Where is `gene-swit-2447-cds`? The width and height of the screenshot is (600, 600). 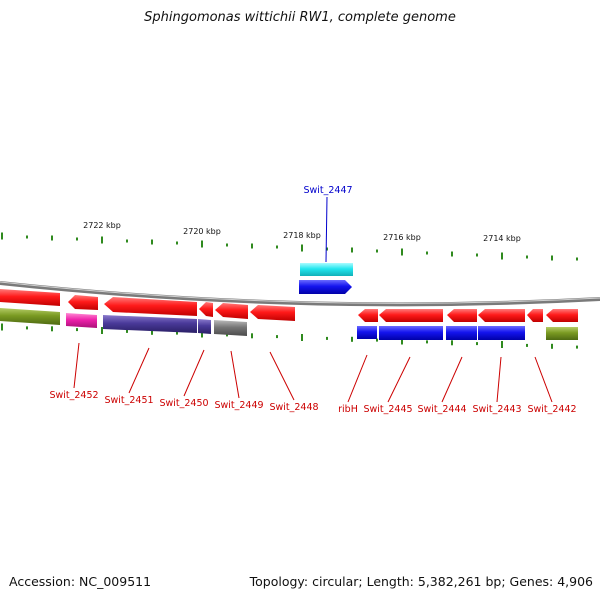
gene-swit-2447-cds is located at coordinates (326, 269).